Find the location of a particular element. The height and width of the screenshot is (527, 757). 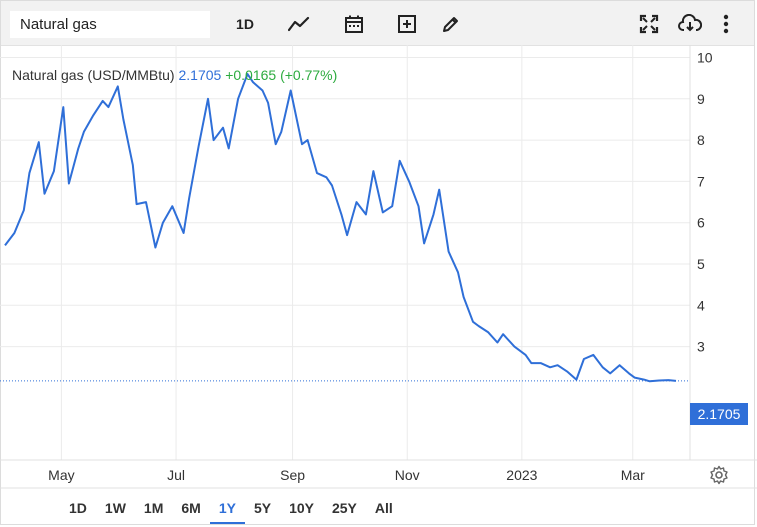

interval-label: 1D is located at coordinates (245, 24).